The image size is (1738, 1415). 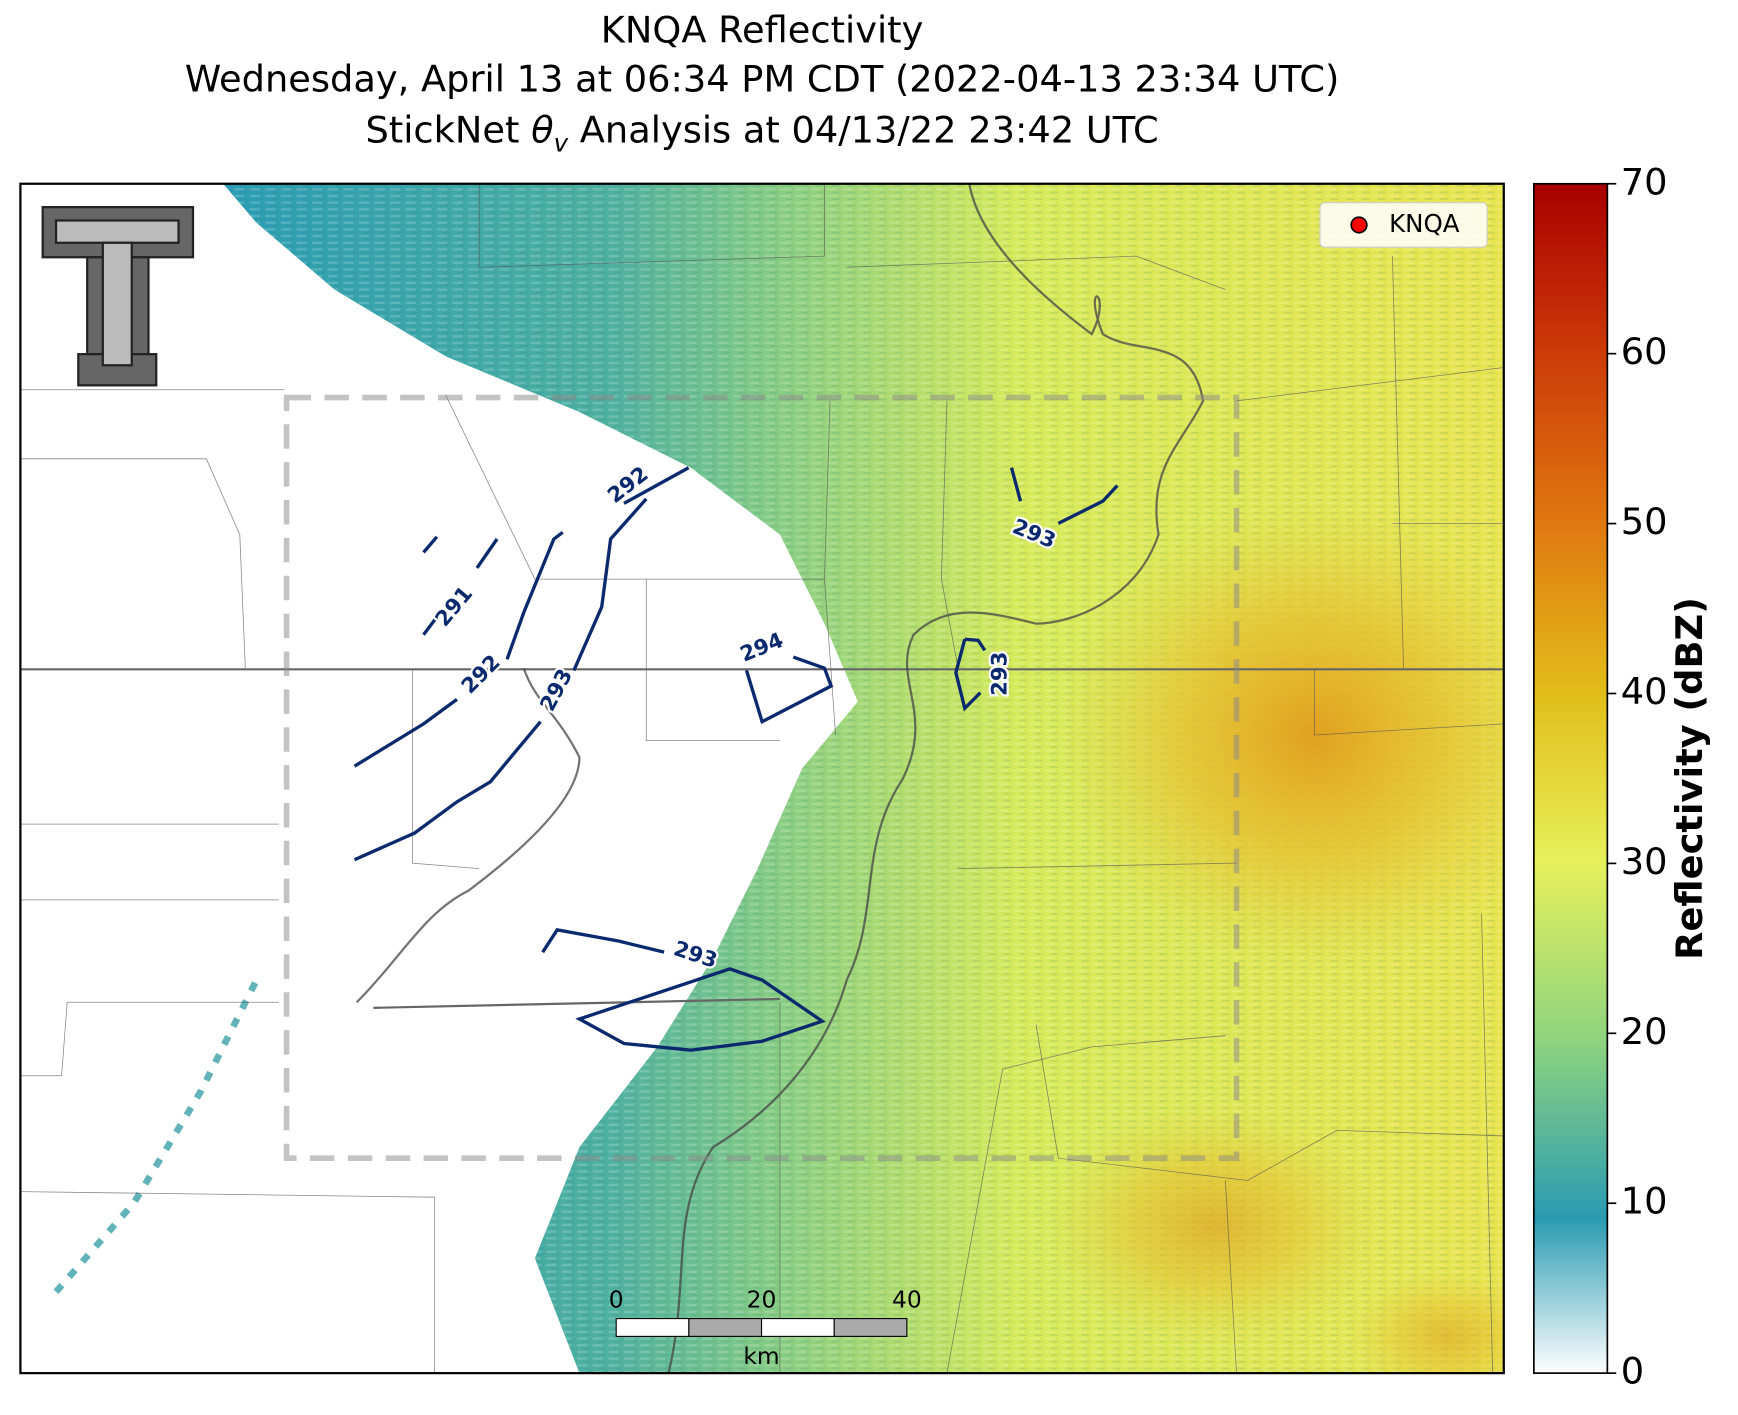 What do you see at coordinates (1644, 861) in the screenshot?
I see `colorbar-tick-label: 30` at bounding box center [1644, 861].